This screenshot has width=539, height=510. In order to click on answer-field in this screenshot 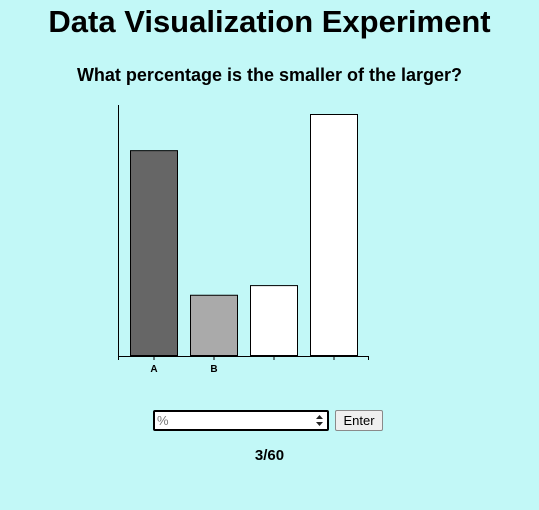, I will do `click(241, 420)`.